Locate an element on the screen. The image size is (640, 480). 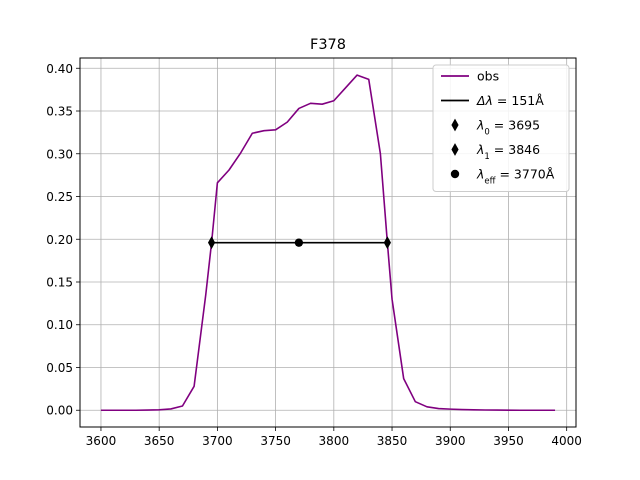
legend-label: Δλ = 151Å is located at coordinates (510, 100).